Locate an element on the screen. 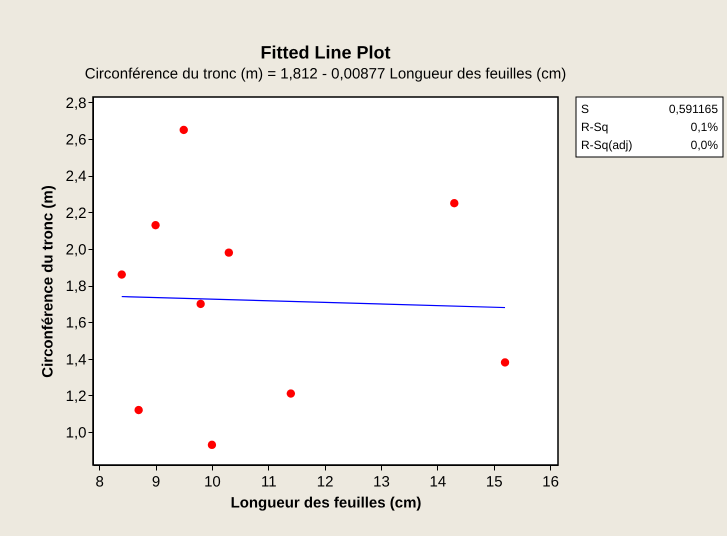  x-tick-label: 15 is located at coordinates (494, 482).